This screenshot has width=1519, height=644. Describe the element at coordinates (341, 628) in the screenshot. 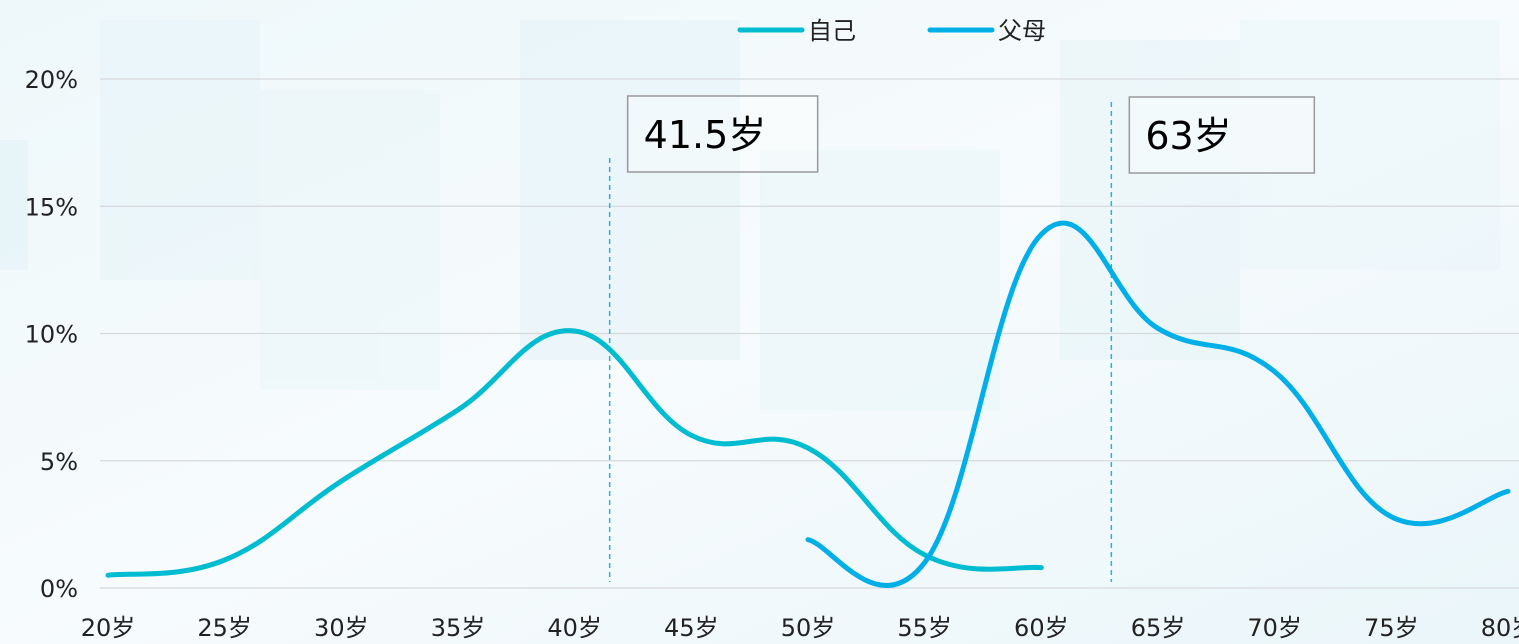

I see `x-tick-label: 30岁` at that location.